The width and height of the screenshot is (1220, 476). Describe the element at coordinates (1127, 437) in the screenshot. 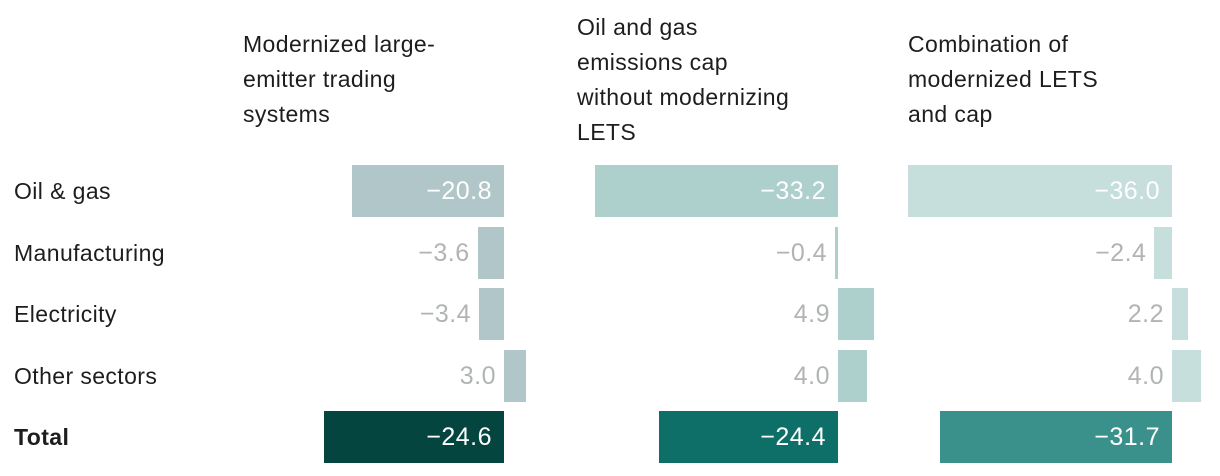

I see `bar-value-label: −31.7` at that location.